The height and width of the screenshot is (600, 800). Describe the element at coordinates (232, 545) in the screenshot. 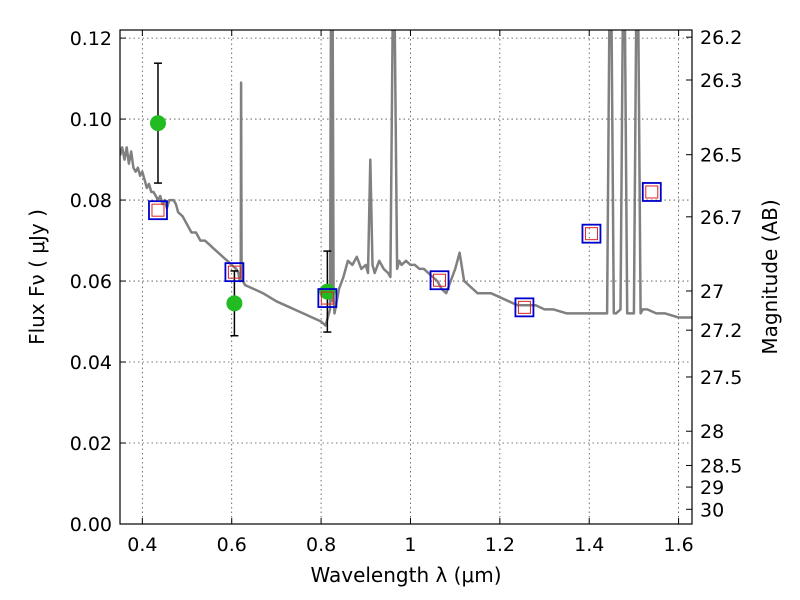

I see `x-tick-label: 0.6` at that location.